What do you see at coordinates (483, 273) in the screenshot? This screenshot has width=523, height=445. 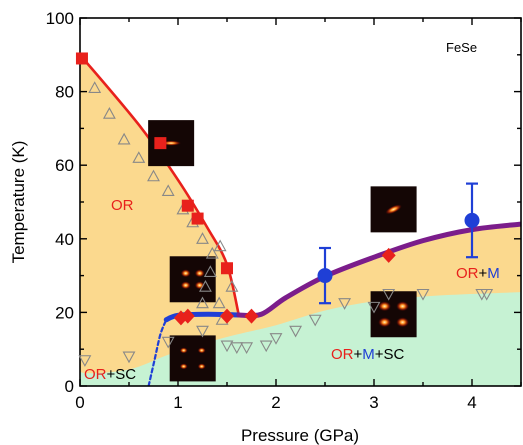 I see `label-or-m-plus: +` at bounding box center [483, 273].